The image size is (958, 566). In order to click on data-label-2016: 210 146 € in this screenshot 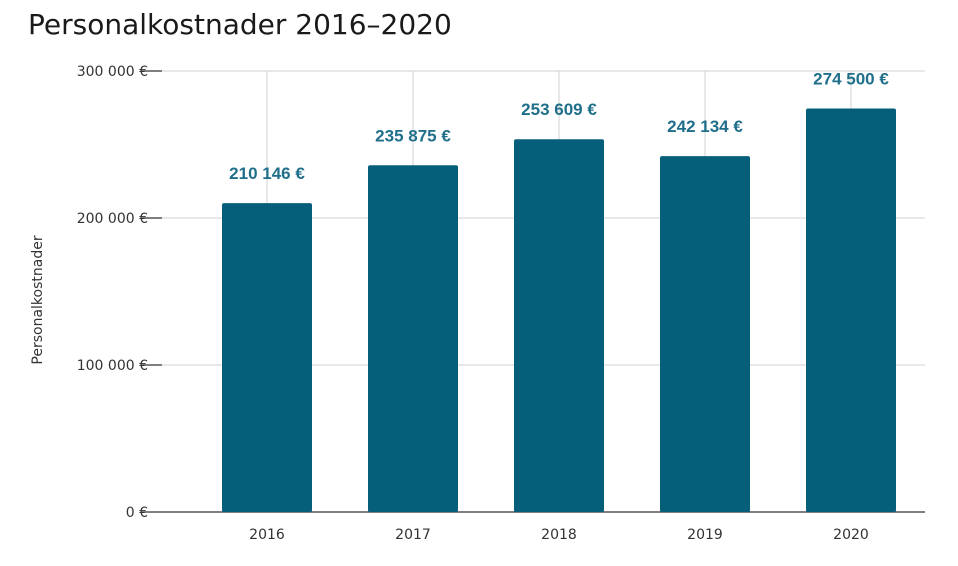, I will do `click(267, 173)`.